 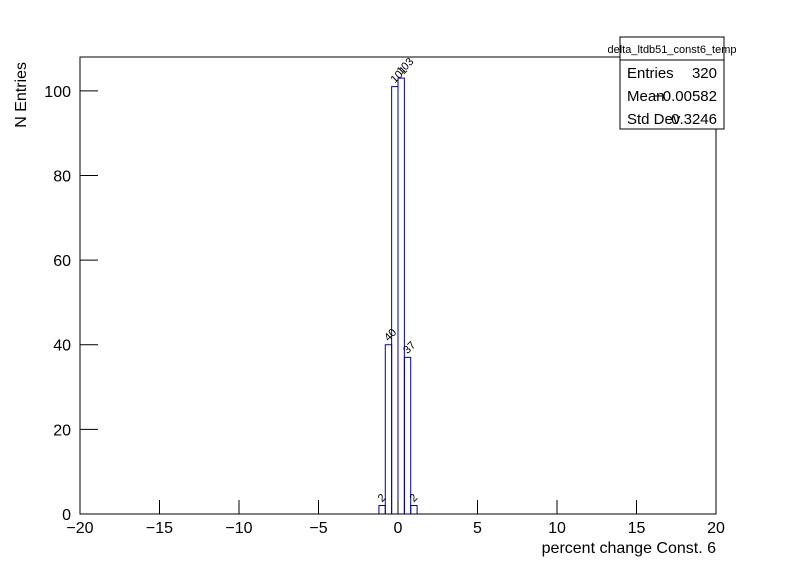 I want to click on x-tick-label: −5, so click(x=318, y=528).